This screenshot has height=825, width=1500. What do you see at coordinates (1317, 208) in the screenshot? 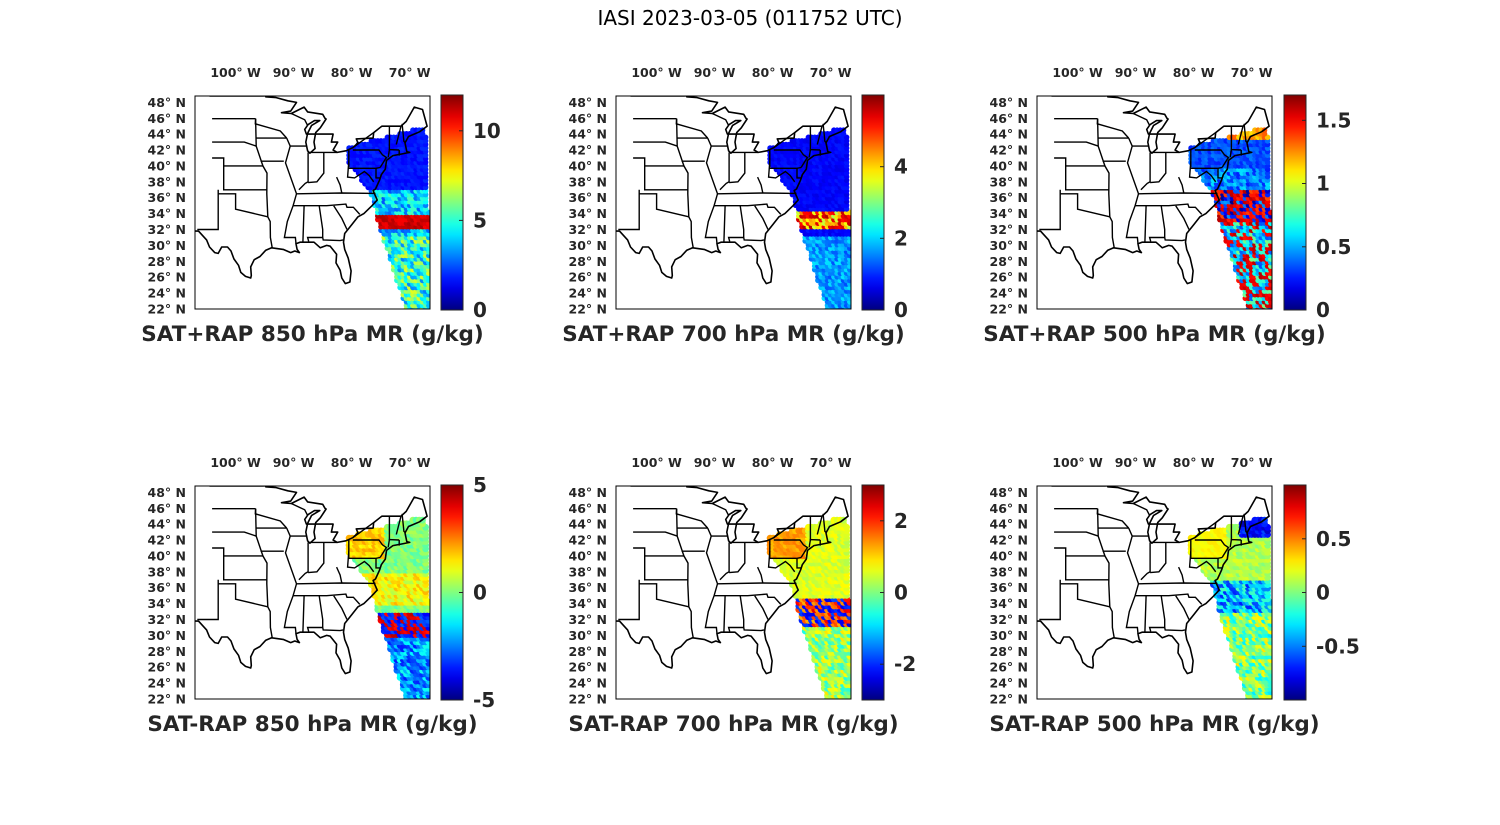
I see `colorbar: 00.511.5` at bounding box center [1317, 208].